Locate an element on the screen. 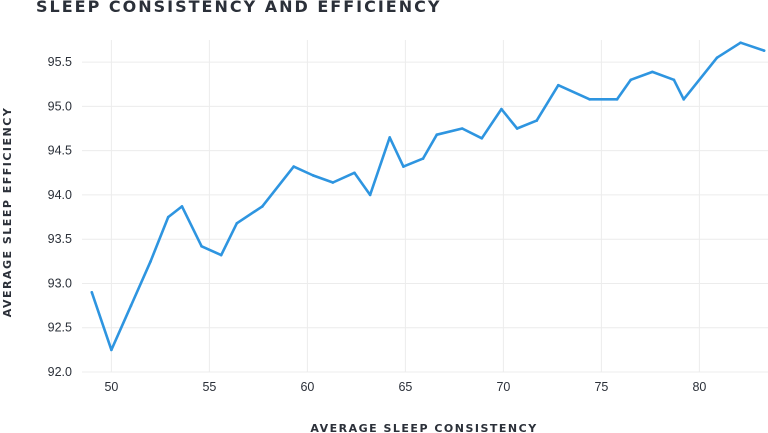 The image size is (768, 433). y-tick-label: 93.5 is located at coordinates (60, 239).